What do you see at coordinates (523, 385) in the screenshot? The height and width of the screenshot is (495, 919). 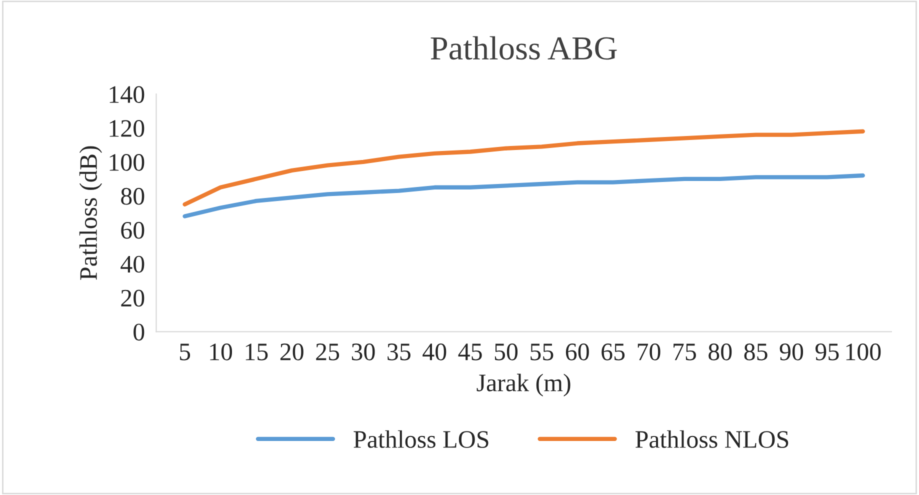 I see `x-axis-title: Jarak (m)` at bounding box center [523, 385].